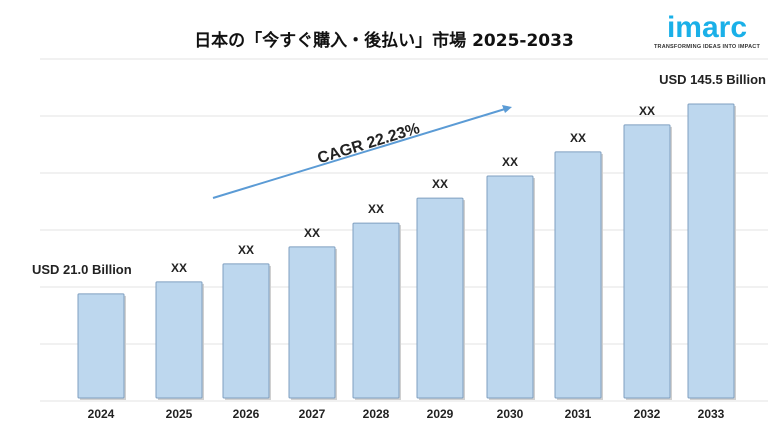 This screenshot has height=432, width=768. I want to click on logo-tagline: TRANSFORMING IDEAS INTO IMPACT, so click(707, 47).